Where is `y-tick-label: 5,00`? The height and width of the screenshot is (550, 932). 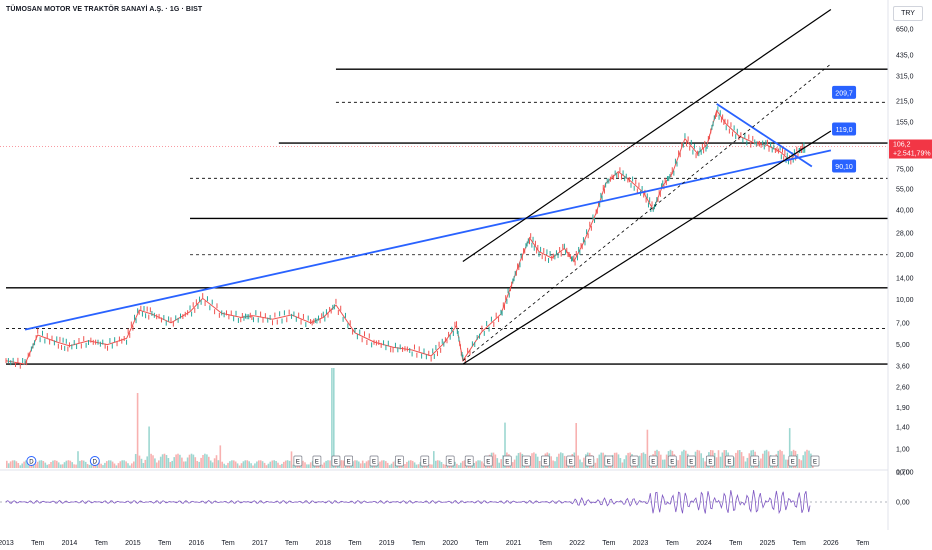 y-tick-label: 5,00 is located at coordinates (903, 345).